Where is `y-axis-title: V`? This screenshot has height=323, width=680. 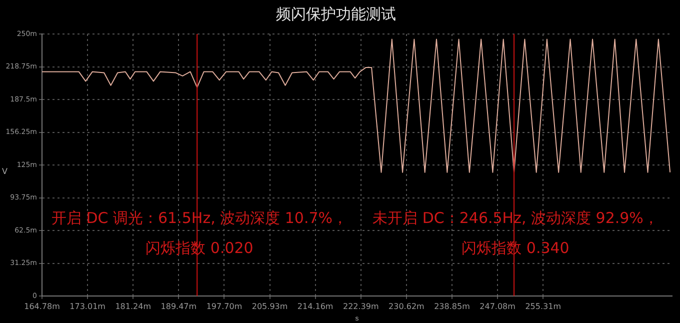
y-axis-title: V is located at coordinates (5, 171).